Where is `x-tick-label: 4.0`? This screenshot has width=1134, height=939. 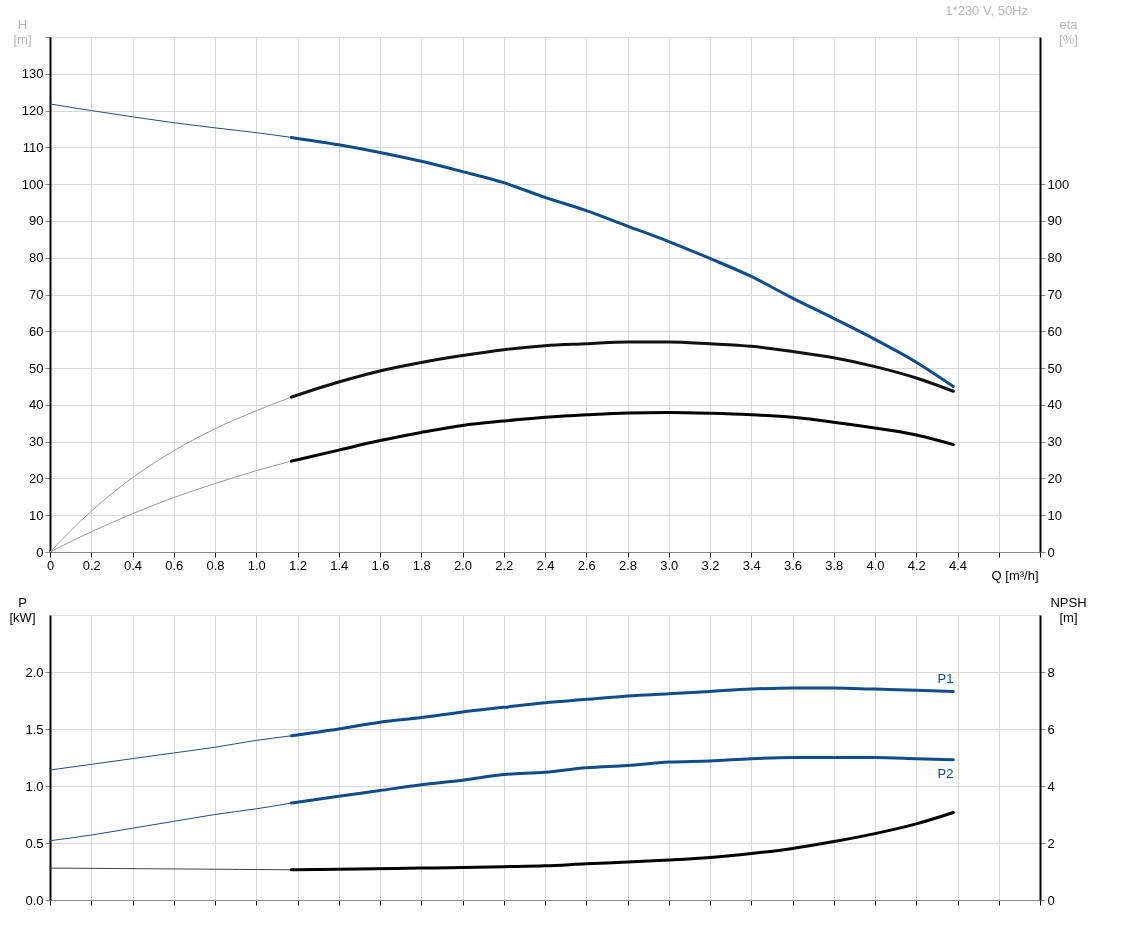
x-tick-label: 4.0 is located at coordinates (875, 565).